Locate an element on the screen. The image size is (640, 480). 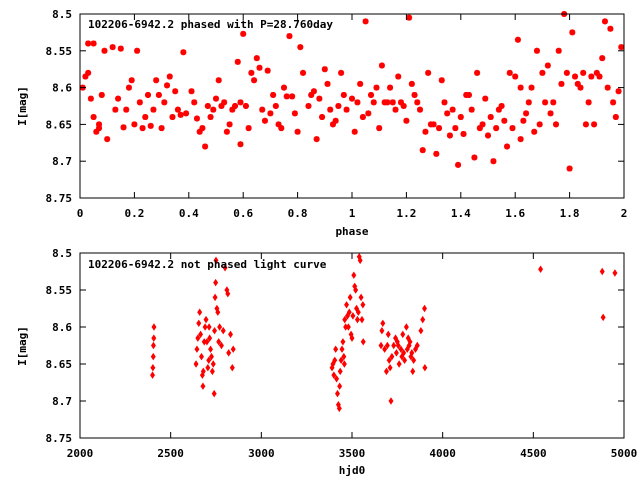
phased-x-tick-label: 1.6 is located at coordinates (515, 213).